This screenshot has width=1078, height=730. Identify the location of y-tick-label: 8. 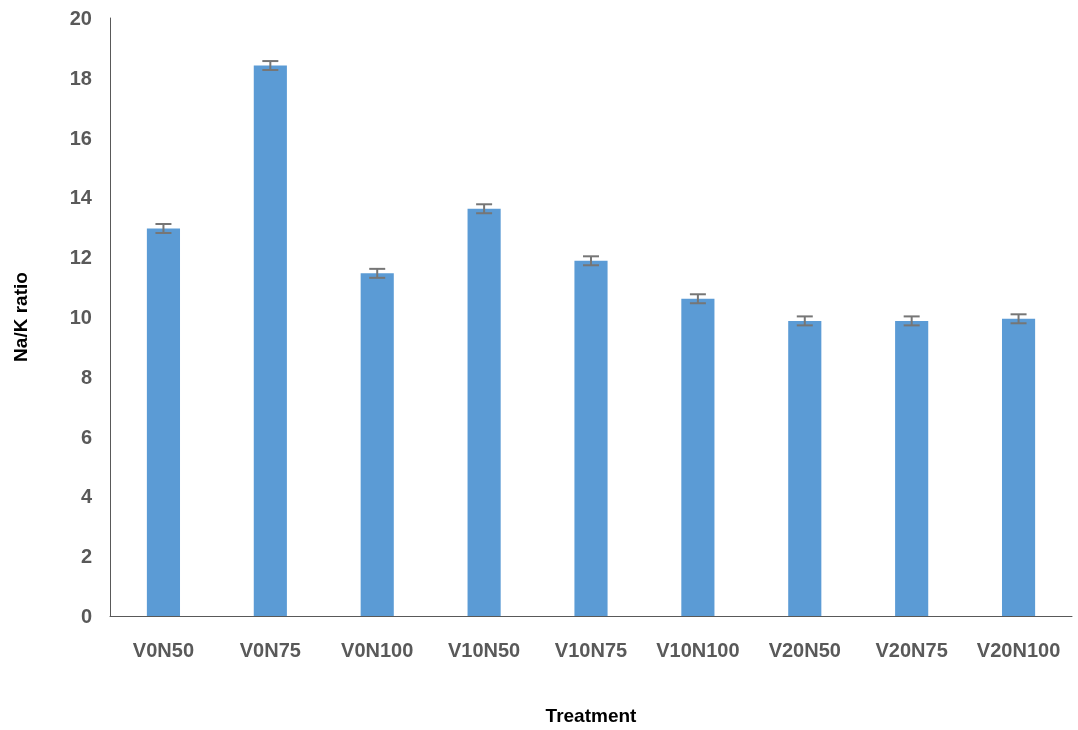
(86, 376).